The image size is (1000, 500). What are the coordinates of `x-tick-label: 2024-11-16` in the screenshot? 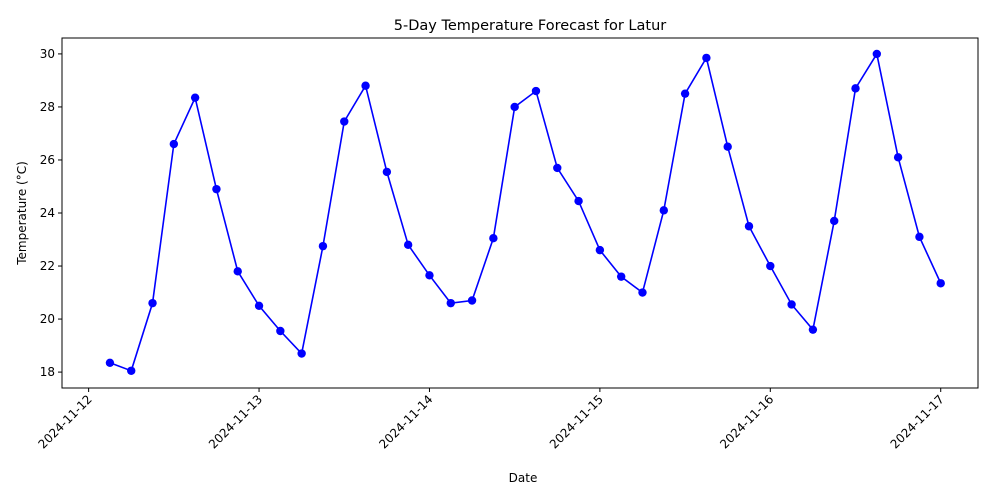 It's located at (746, 421).